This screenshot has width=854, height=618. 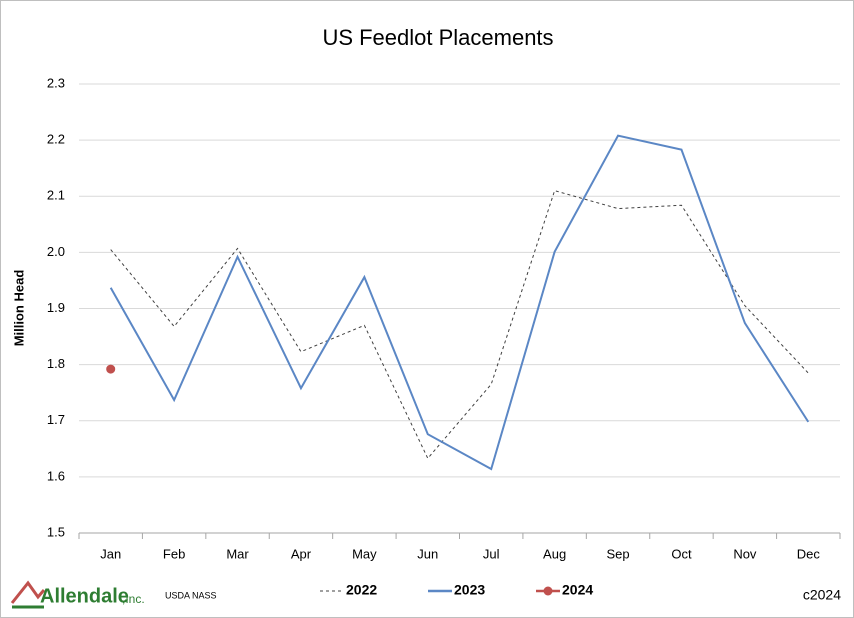 What do you see at coordinates (364, 553) in the screenshot?
I see `x-tick-label: May` at bounding box center [364, 553].